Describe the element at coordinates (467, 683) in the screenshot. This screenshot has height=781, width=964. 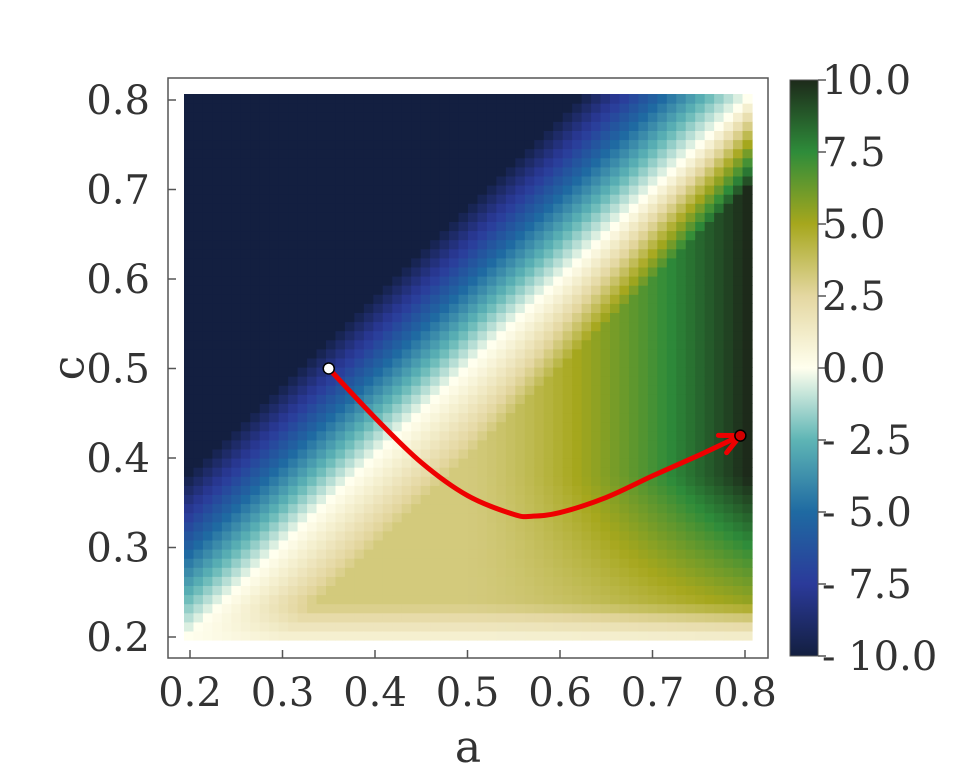
I see `x-axis-ticks: 0.2 0.3 0.4 0.5 0.6 0.7 0.8` at that location.